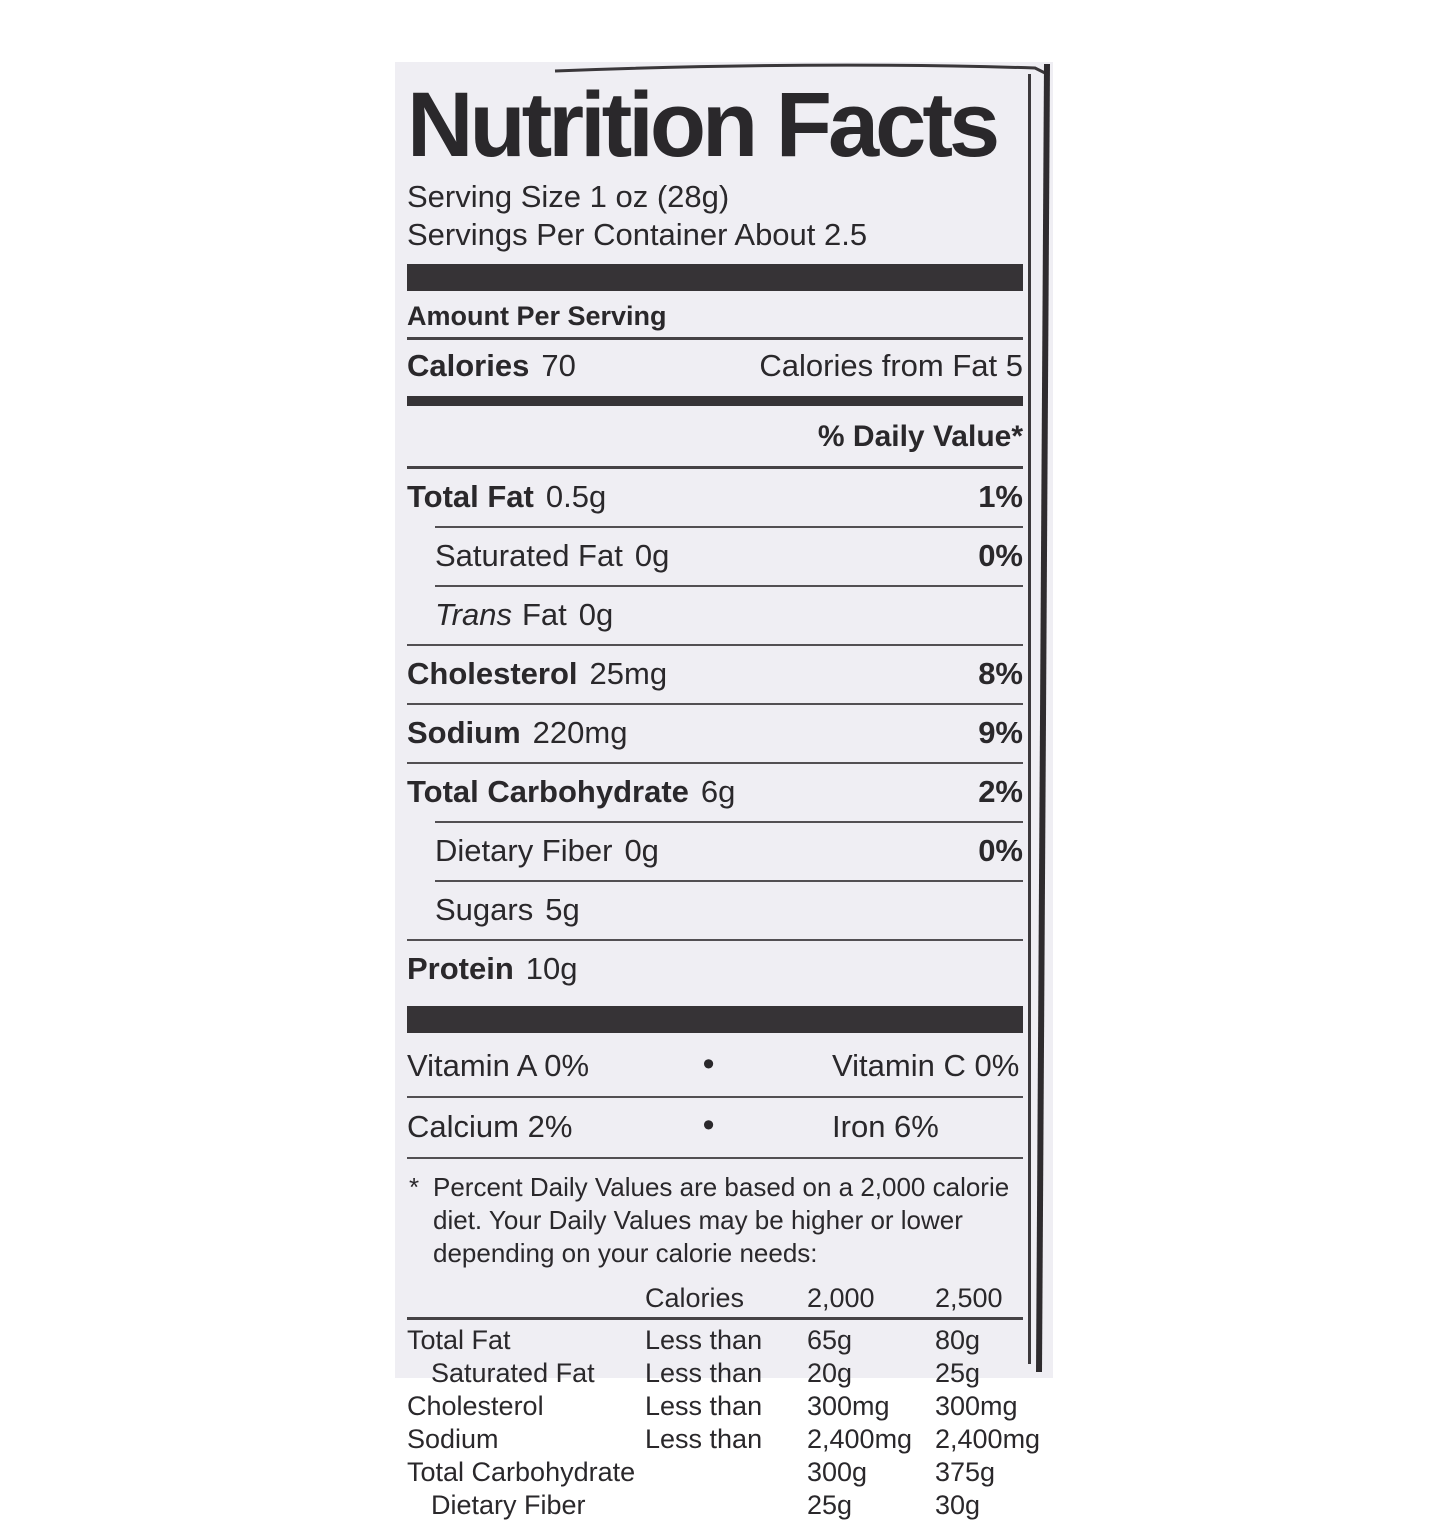 Image resolution: width=1445 pixels, height=1522 pixels. I want to click on servings-per-container: Servings Per Container About 2.5, so click(637, 234).